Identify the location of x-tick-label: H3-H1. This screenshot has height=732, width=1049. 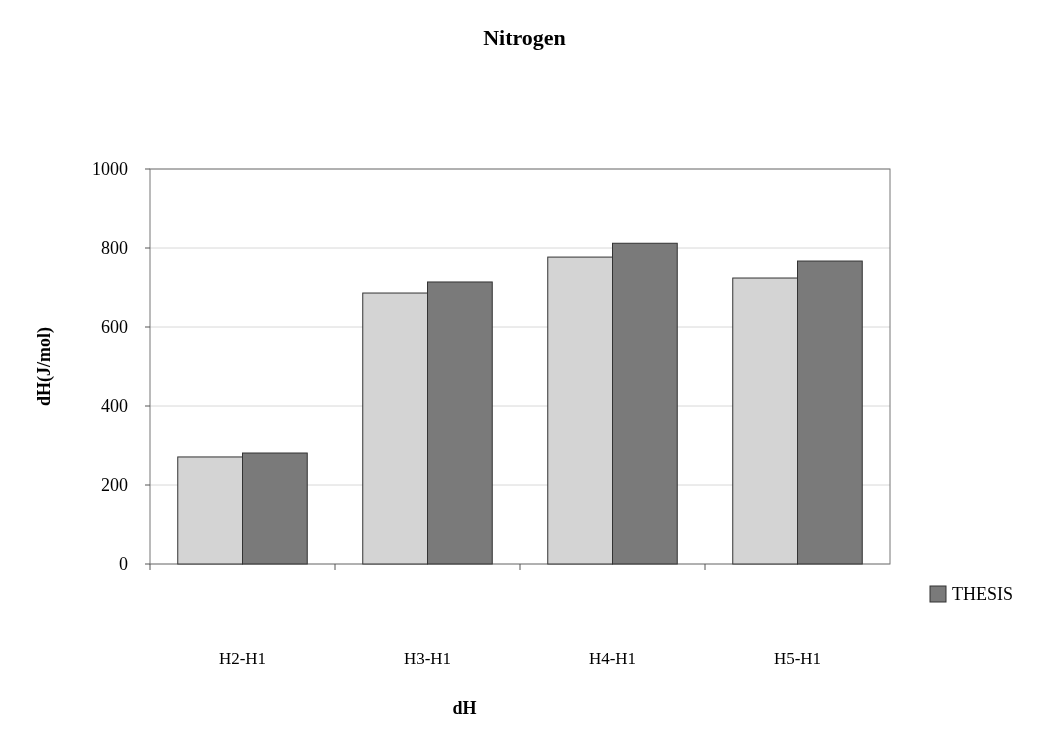
(427, 658).